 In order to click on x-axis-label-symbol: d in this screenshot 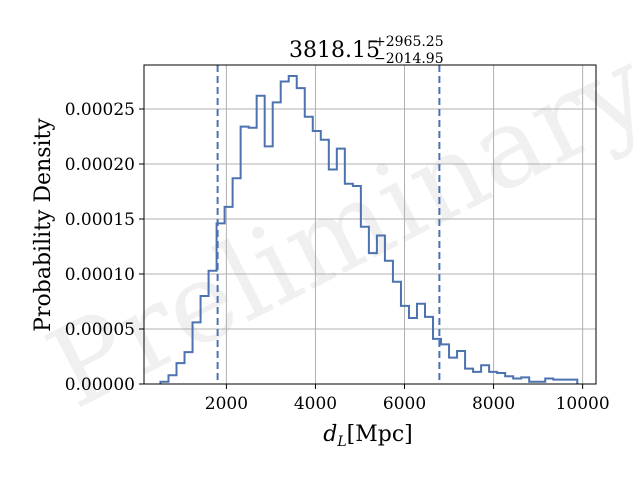, I will do `click(330, 434)`.